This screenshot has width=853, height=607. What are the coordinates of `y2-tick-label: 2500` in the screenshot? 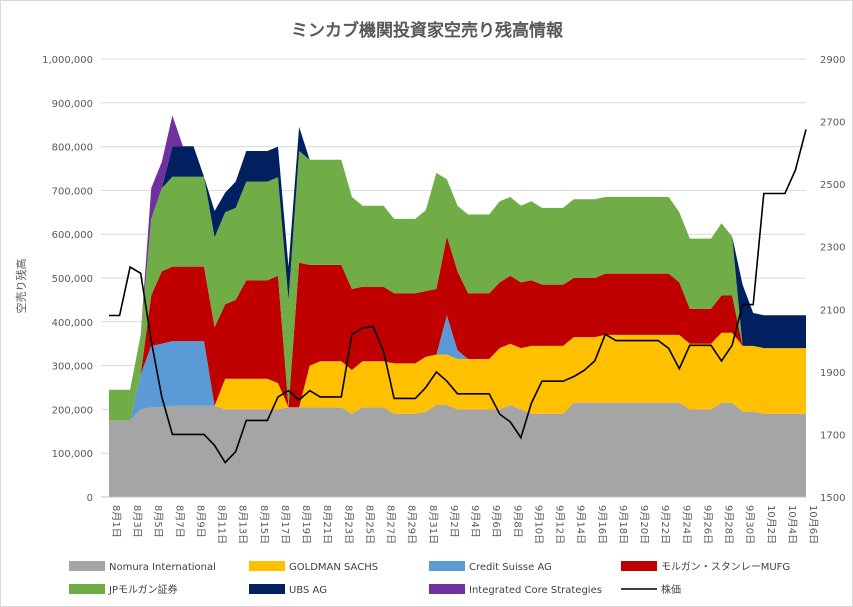 It's located at (832, 185).